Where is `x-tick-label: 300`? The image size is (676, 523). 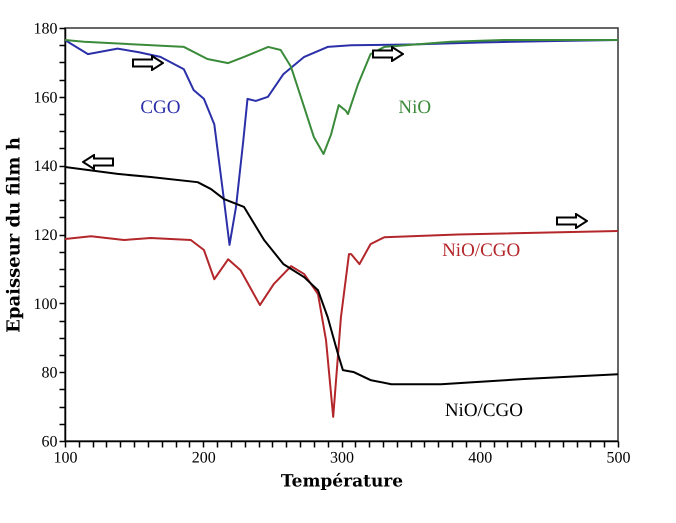
x-tick-label: 300 is located at coordinates (342, 458).